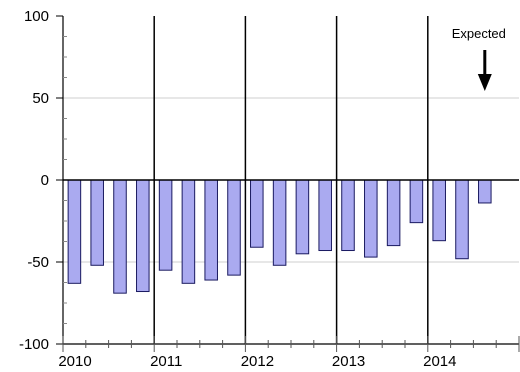 The width and height of the screenshot is (520, 372). What do you see at coordinates (416, 201) in the screenshot?
I see `bar-2013Q4` at bounding box center [416, 201].